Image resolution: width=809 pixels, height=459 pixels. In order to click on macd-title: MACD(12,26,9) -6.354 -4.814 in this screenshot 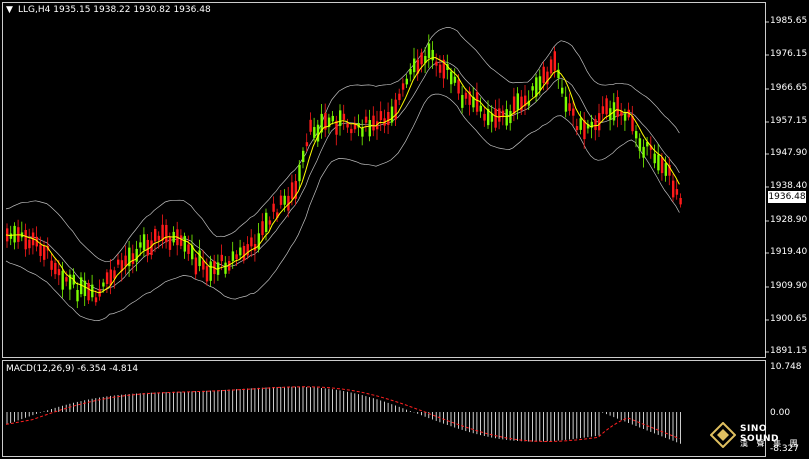, I will do `click(72, 369)`.